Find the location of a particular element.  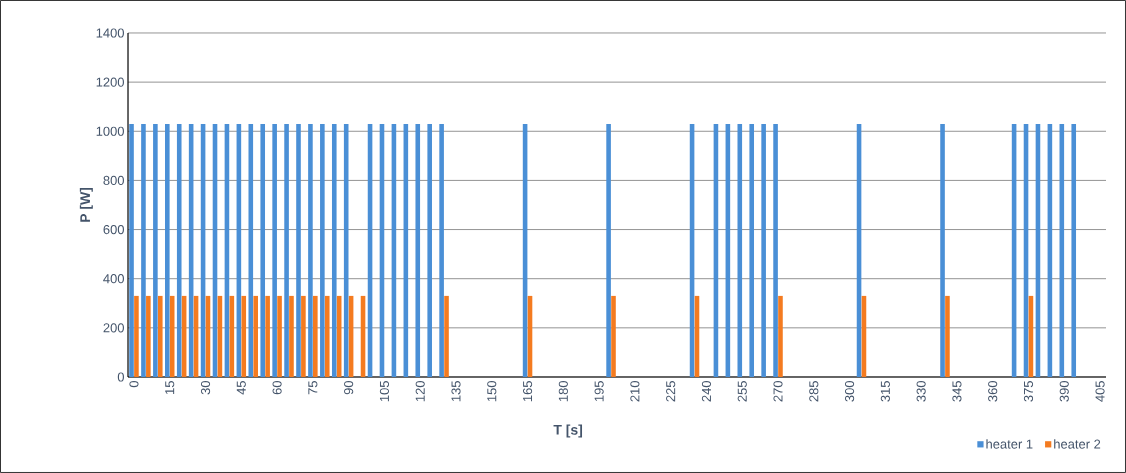

x-tick-label: 105 is located at coordinates (384, 391).